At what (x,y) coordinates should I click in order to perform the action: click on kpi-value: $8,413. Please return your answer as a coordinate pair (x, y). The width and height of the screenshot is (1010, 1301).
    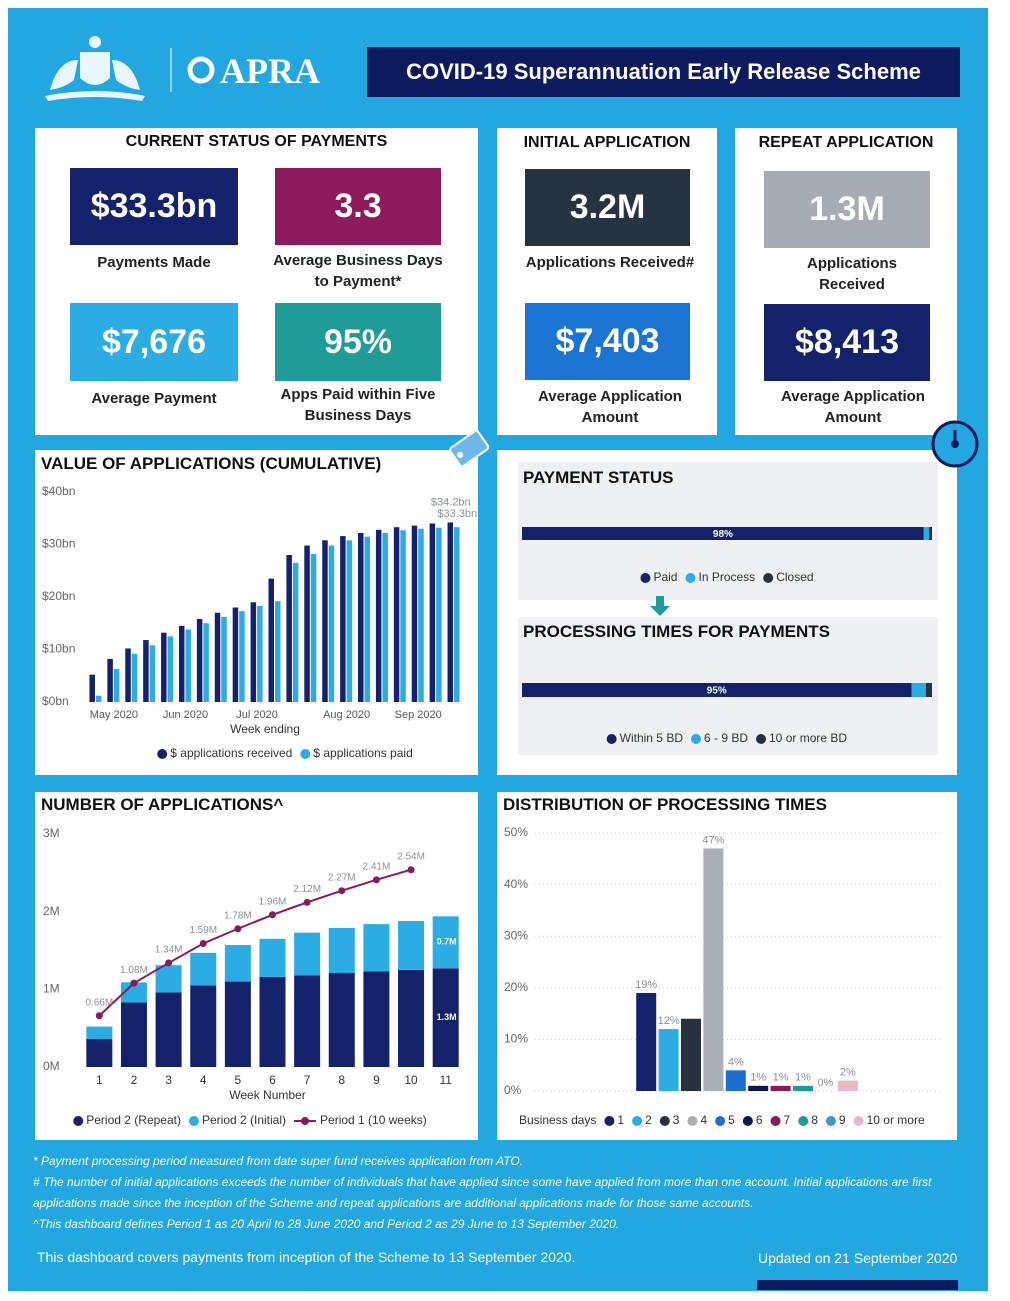
    Looking at the image, I should click on (847, 342).